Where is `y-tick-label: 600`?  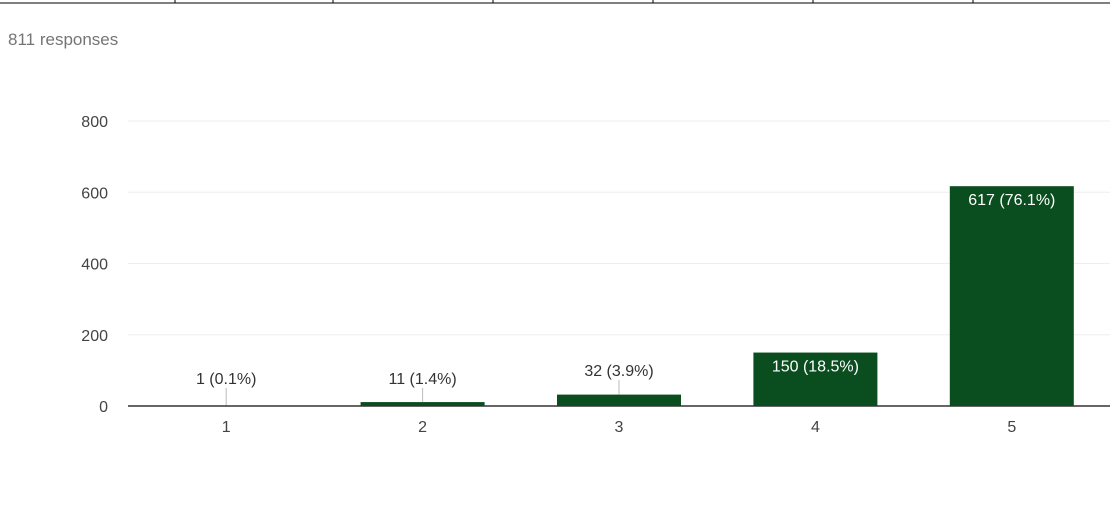 y-tick-label: 600 is located at coordinates (94, 193).